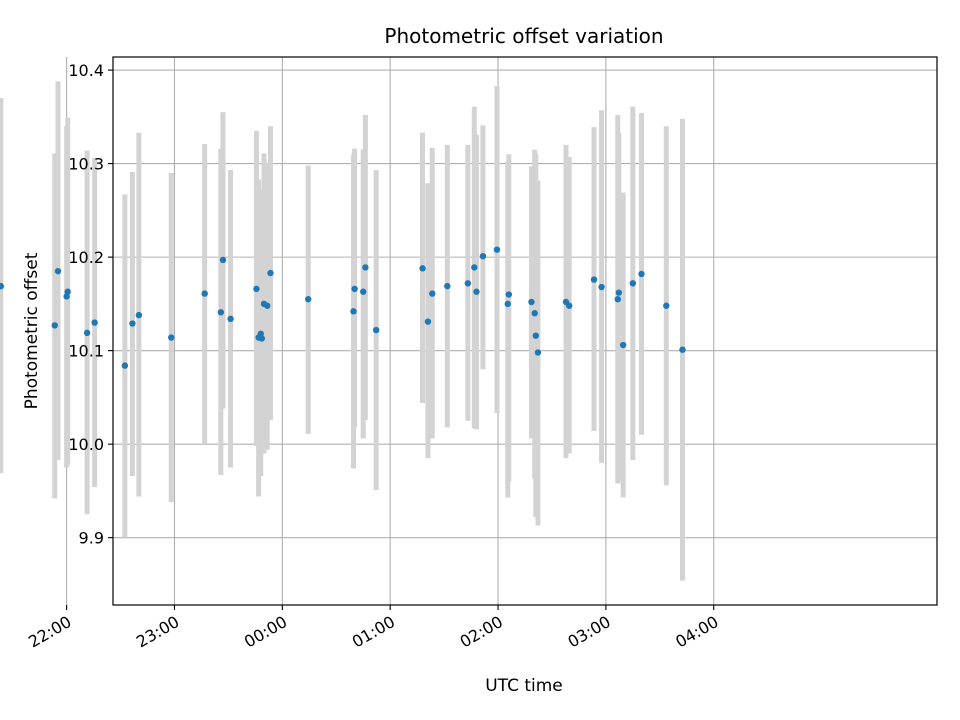 This screenshot has height=720, width=960. What do you see at coordinates (86, 164) in the screenshot?
I see `y-tick-label: 10.3` at bounding box center [86, 164].